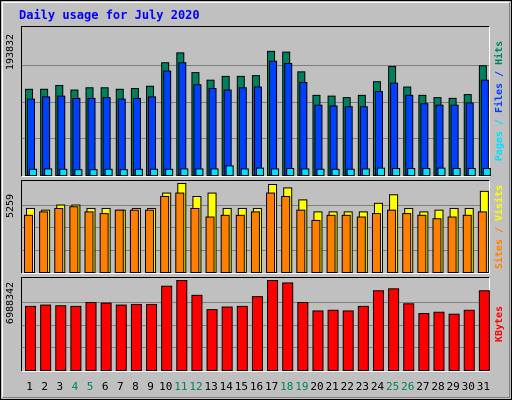 The image size is (512, 400). Describe the element at coordinates (407, 386) in the screenshot. I see `x-tick-label: 26` at that location.